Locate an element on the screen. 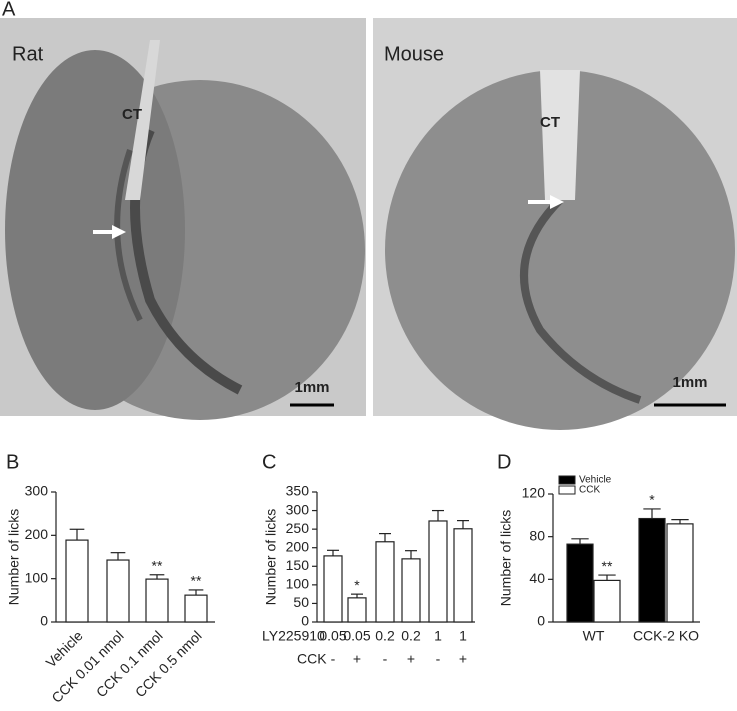 This screenshot has height=711, width=737. y-tick-label: 150 is located at coordinates (298, 565).